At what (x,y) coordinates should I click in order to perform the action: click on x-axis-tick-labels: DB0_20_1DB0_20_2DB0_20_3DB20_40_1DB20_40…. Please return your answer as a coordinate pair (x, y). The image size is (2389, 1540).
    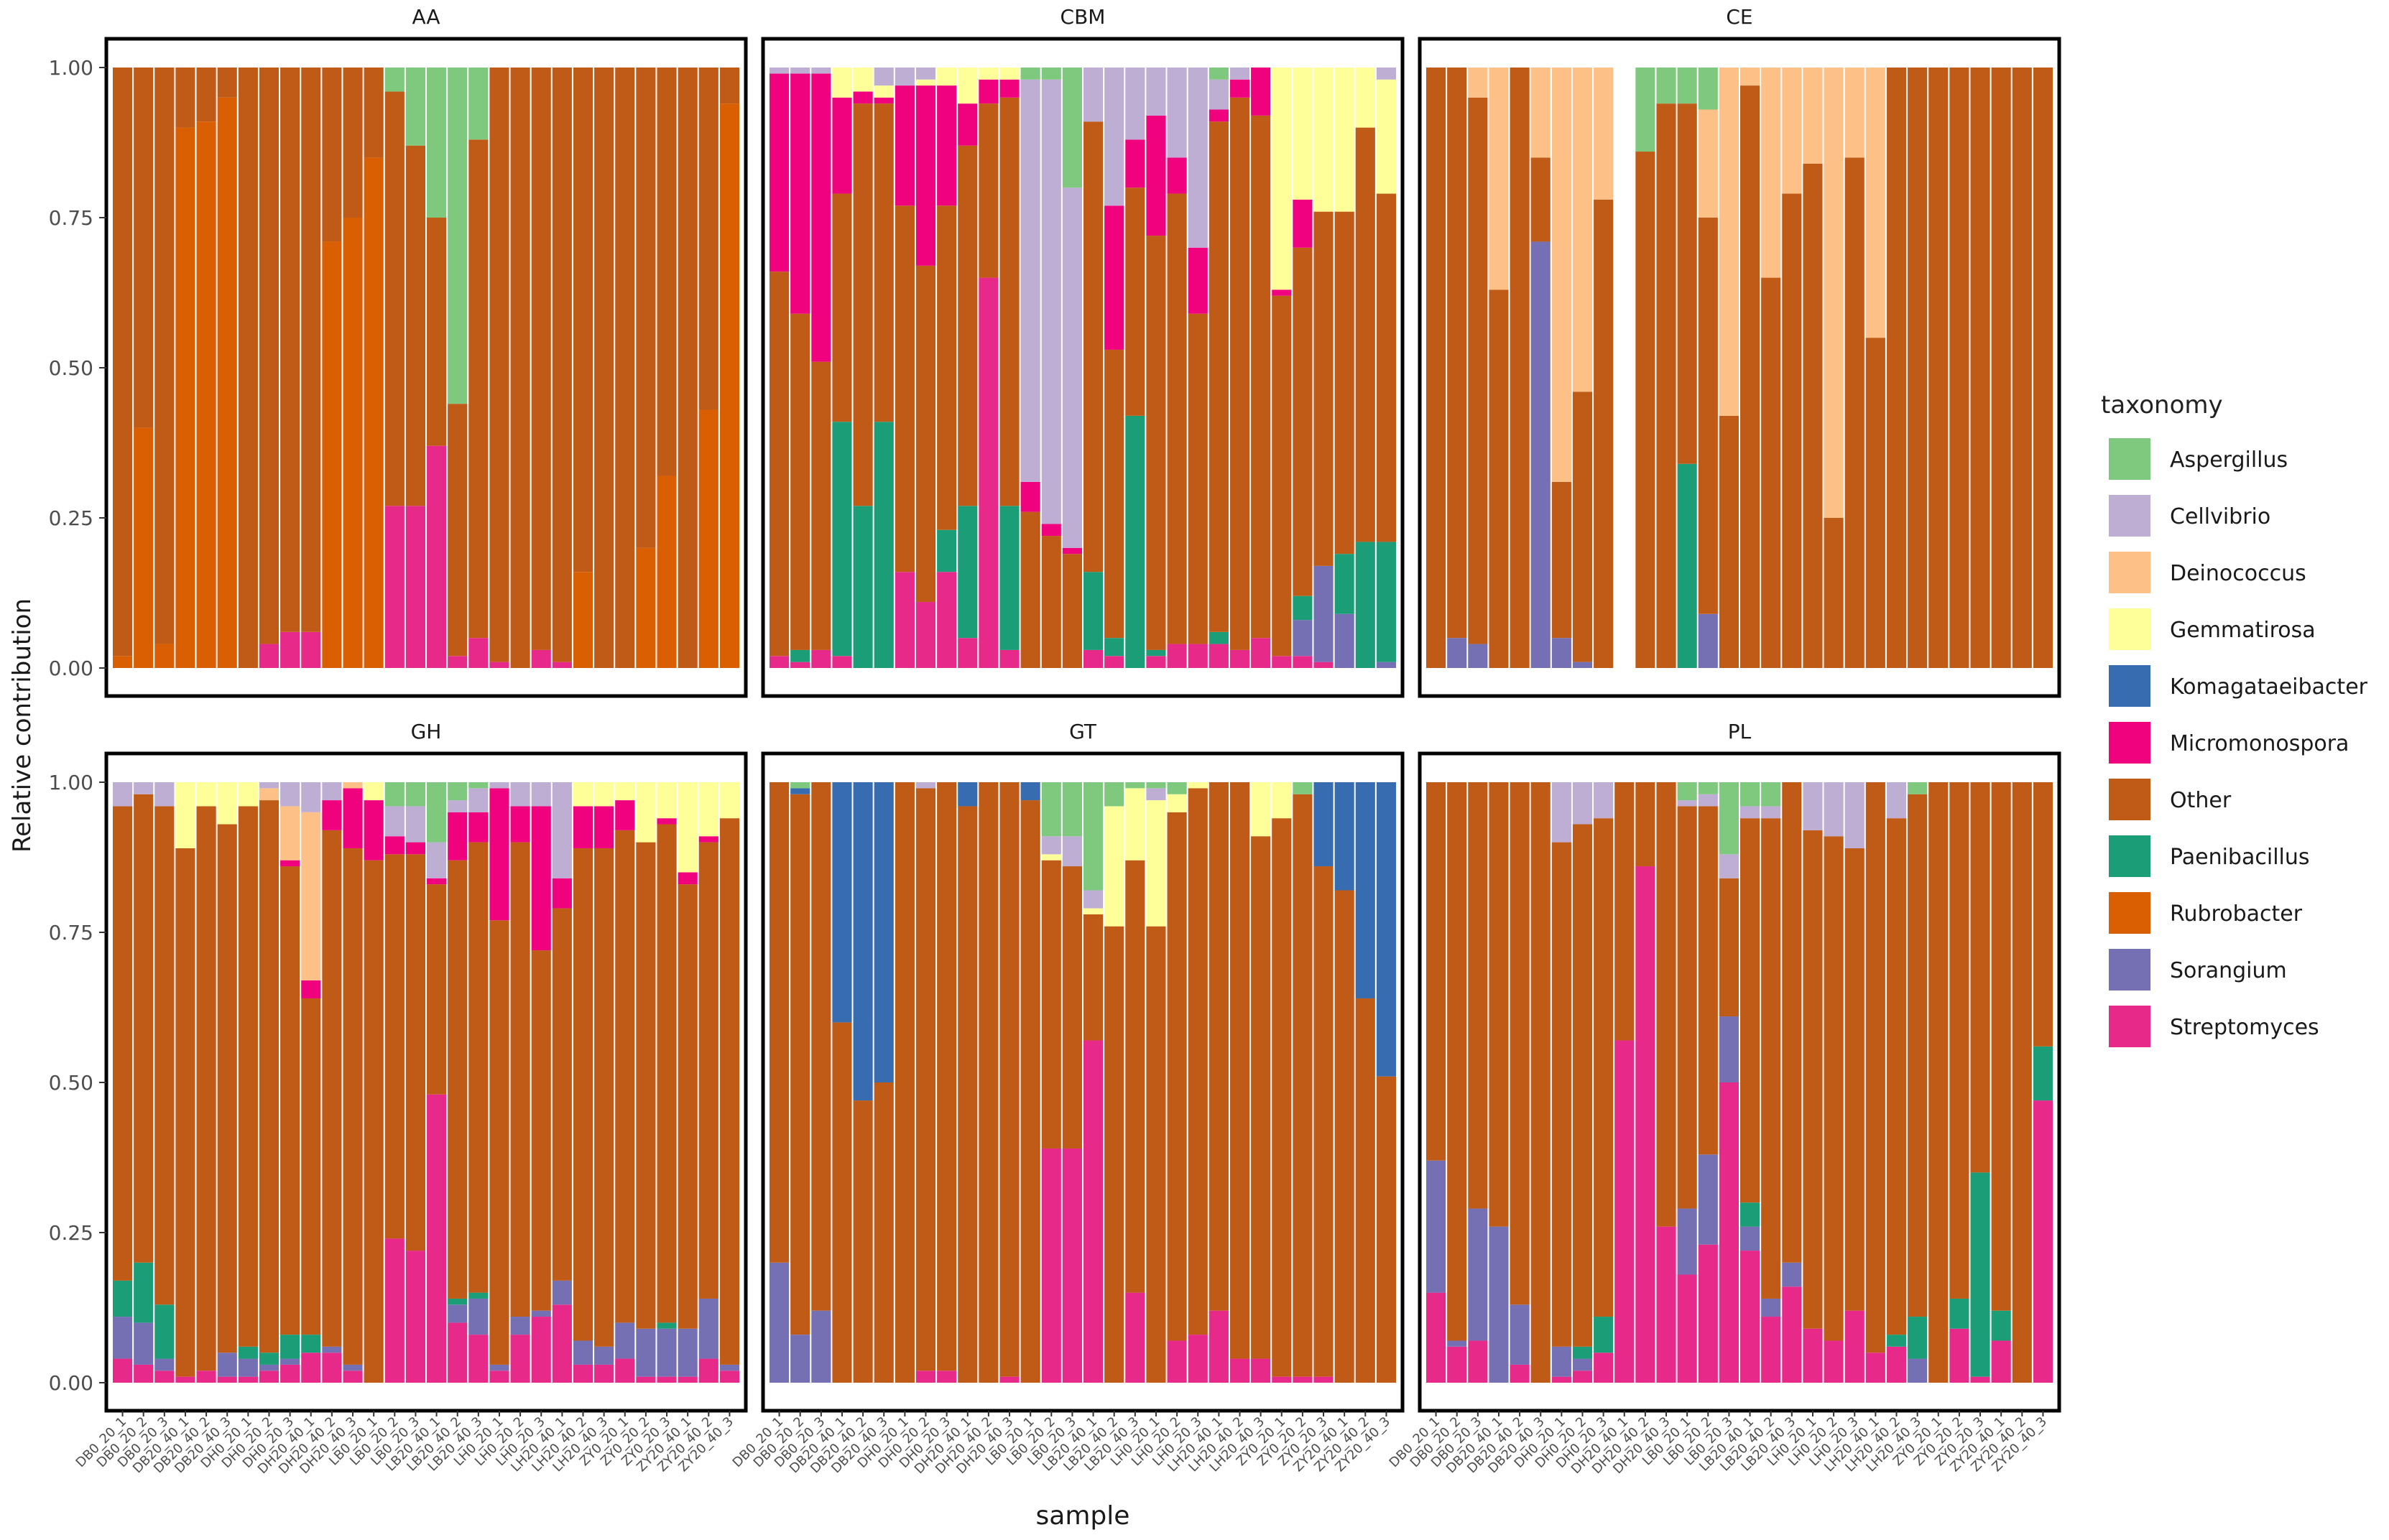
    Looking at the image, I should click on (1061, 1444).